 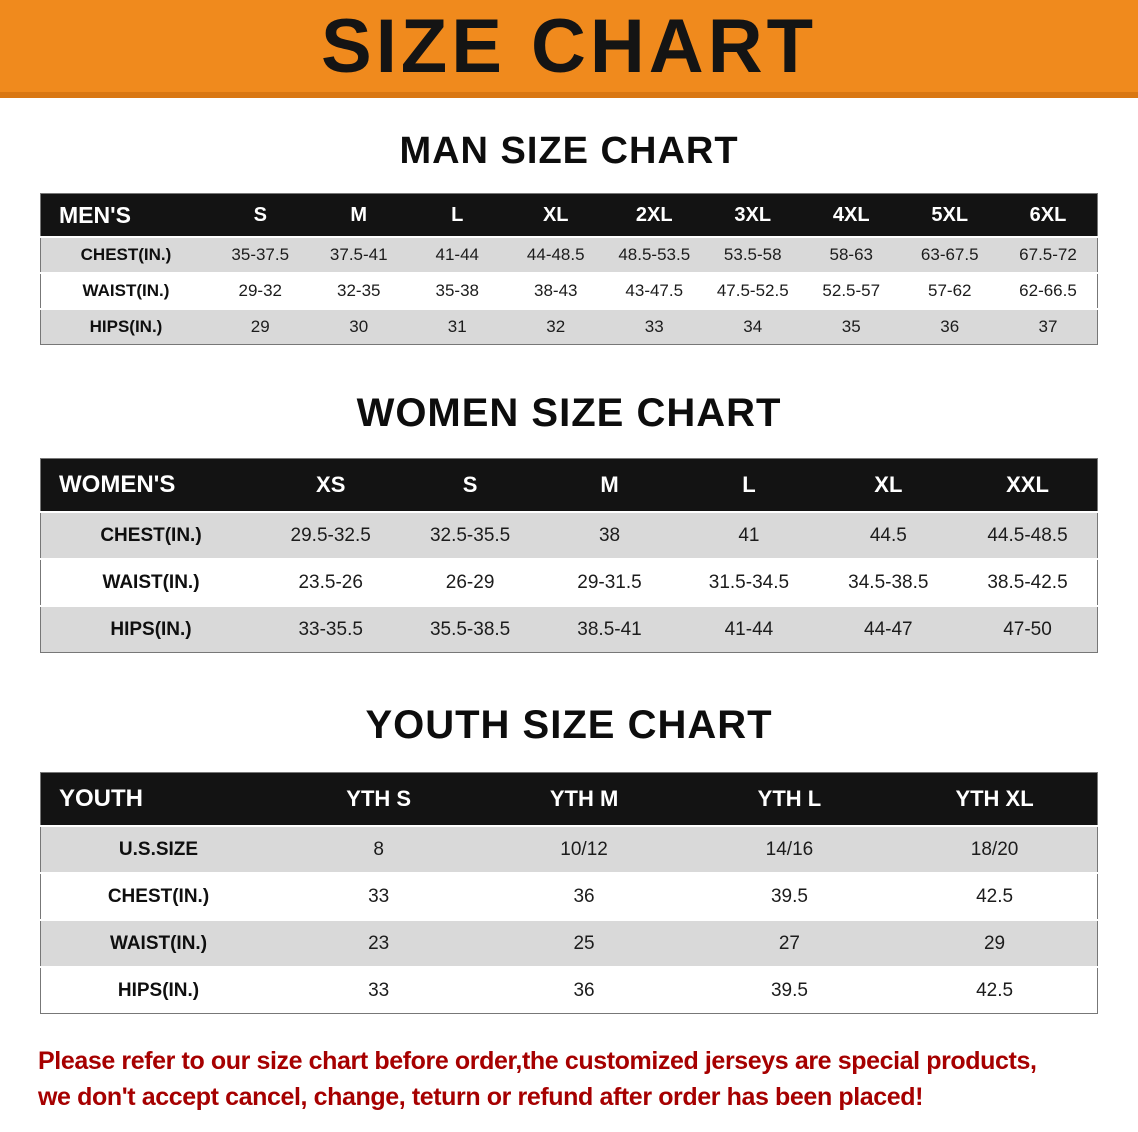 What do you see at coordinates (569, 413) in the screenshot?
I see `women-size-chart-heading: WOMEN SIZE CHART` at bounding box center [569, 413].